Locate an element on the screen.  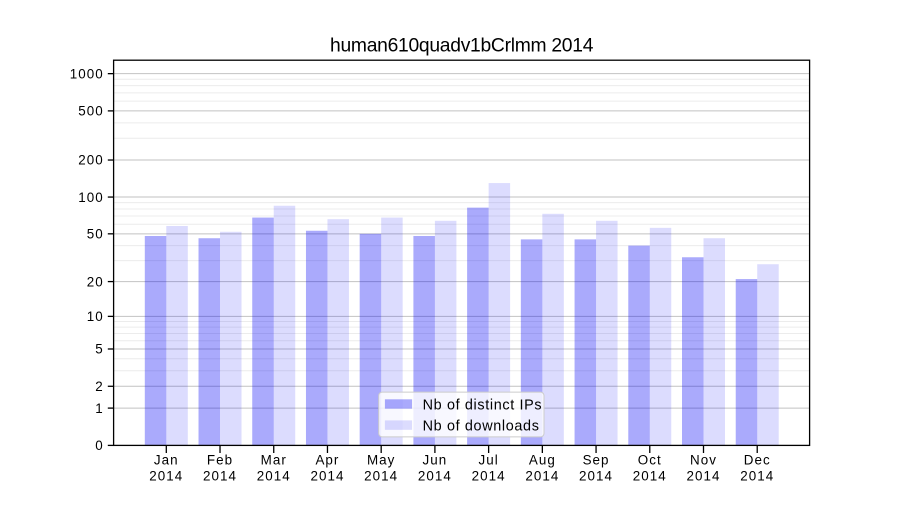
svg-text: Oct is located at coordinates (650, 460).